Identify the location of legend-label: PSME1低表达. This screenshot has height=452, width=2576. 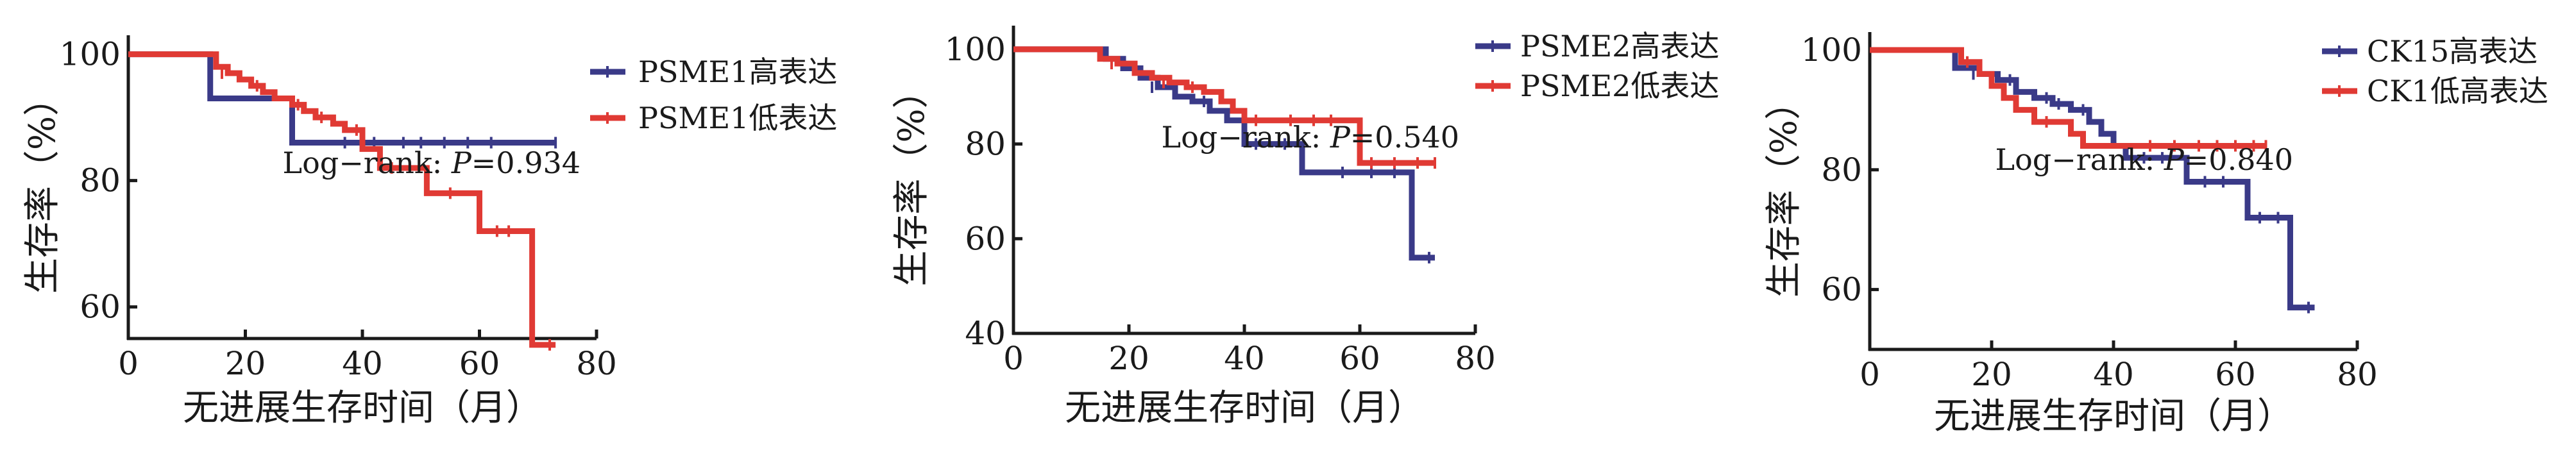
(737, 118).